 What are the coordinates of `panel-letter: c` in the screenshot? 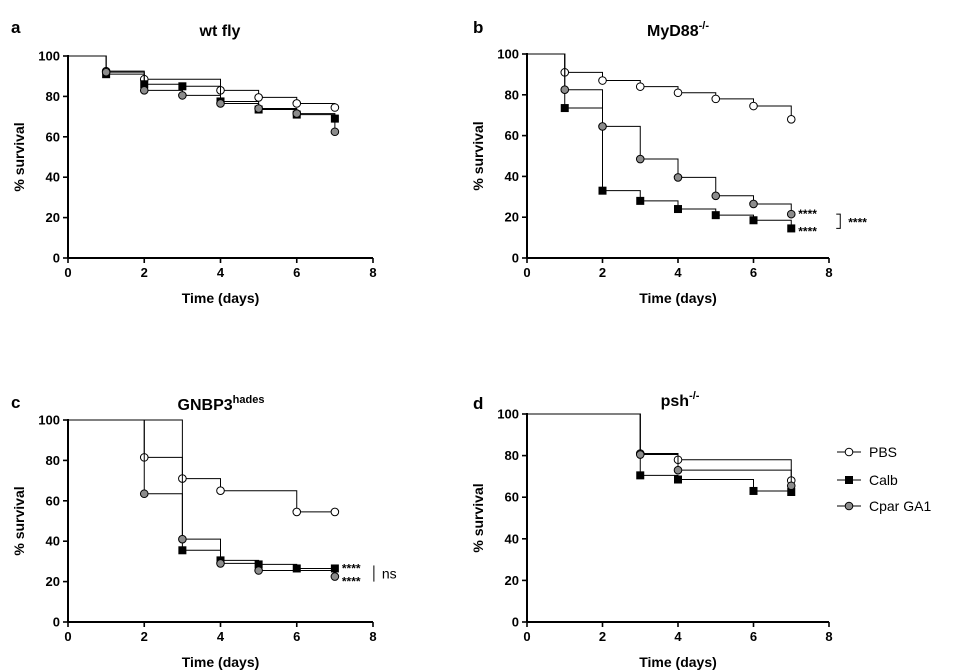 It's located at (15, 402).